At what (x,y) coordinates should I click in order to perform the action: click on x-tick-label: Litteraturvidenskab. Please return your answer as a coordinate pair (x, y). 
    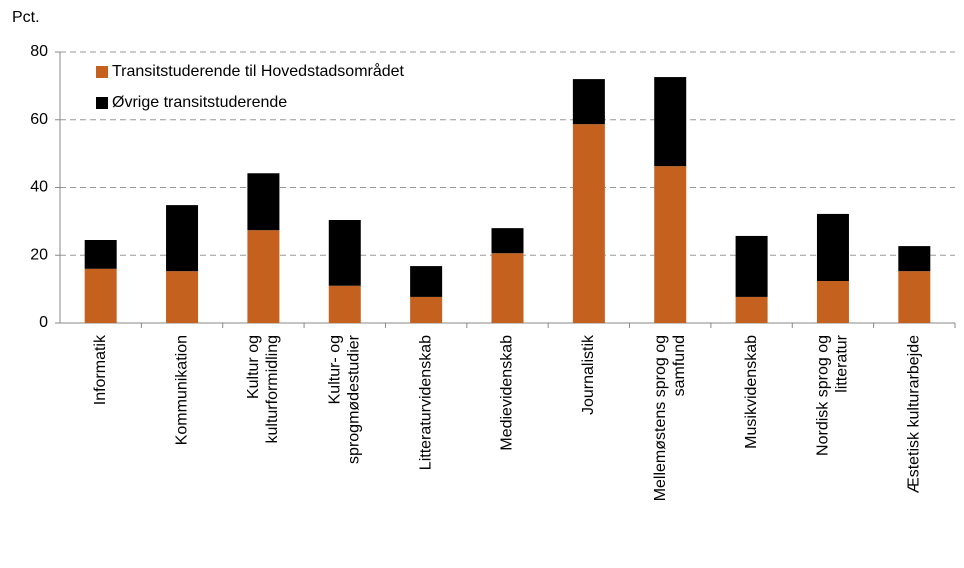
    Looking at the image, I should click on (425, 402).